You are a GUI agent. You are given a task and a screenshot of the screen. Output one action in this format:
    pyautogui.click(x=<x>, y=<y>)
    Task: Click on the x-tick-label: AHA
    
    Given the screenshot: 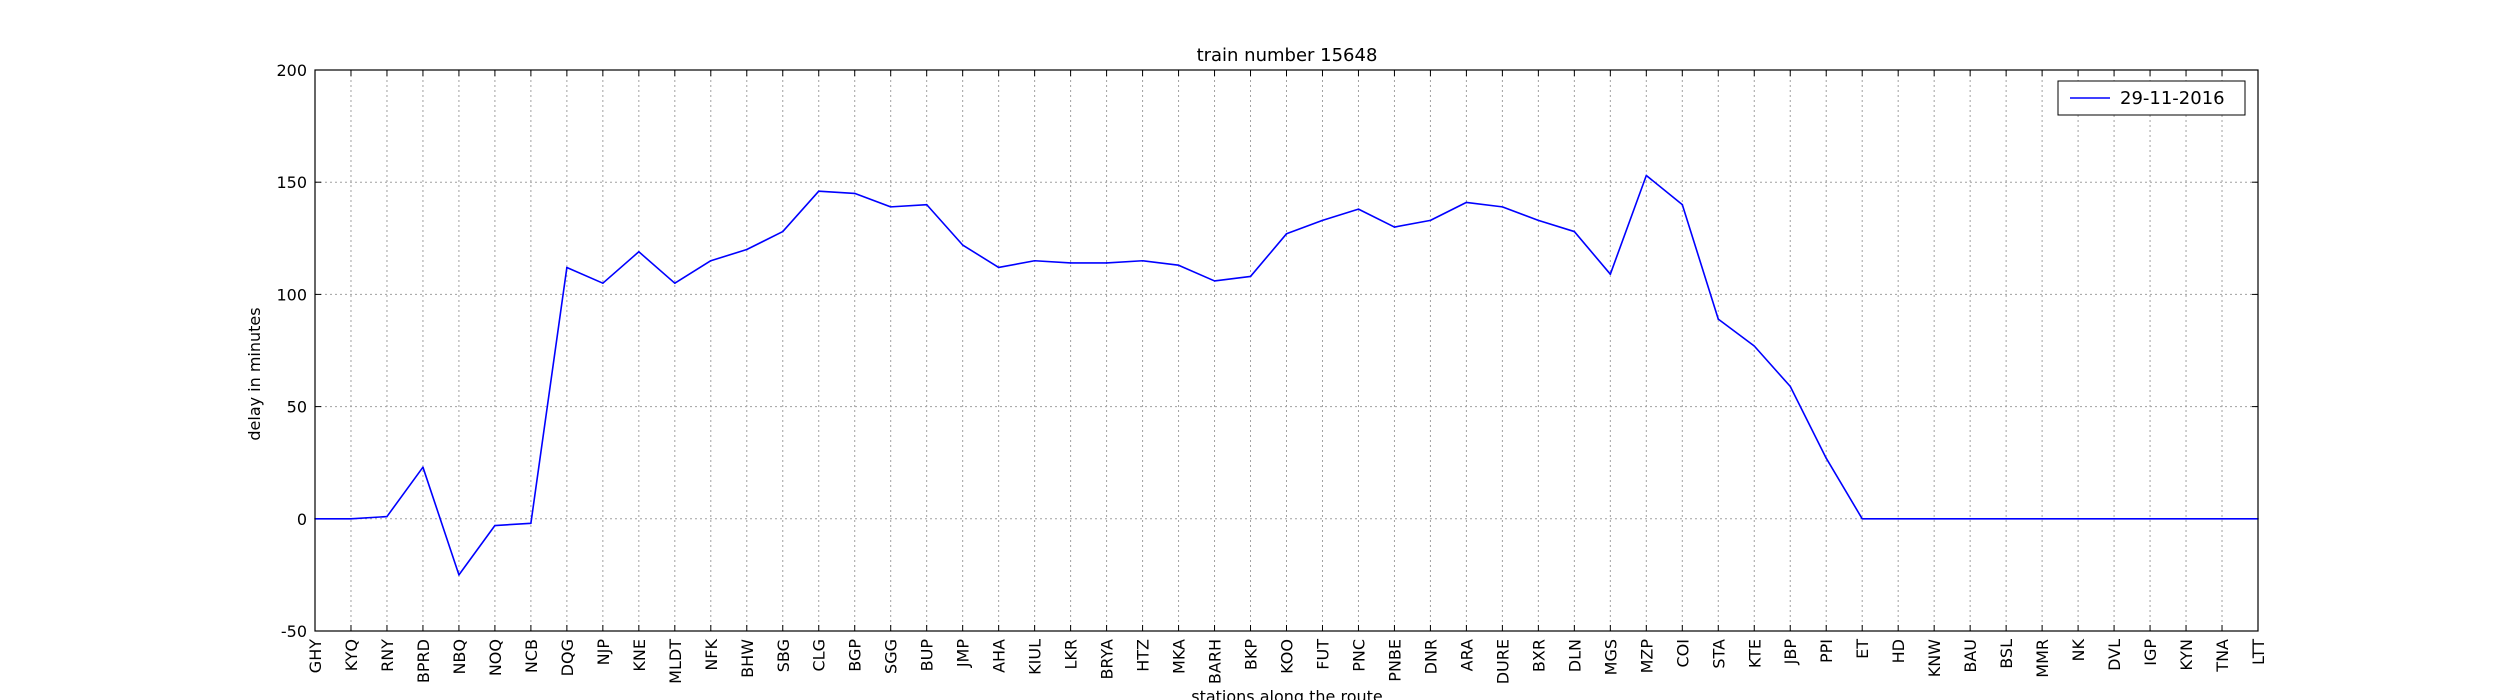 What is the action you would take?
    pyautogui.click(x=999, y=656)
    